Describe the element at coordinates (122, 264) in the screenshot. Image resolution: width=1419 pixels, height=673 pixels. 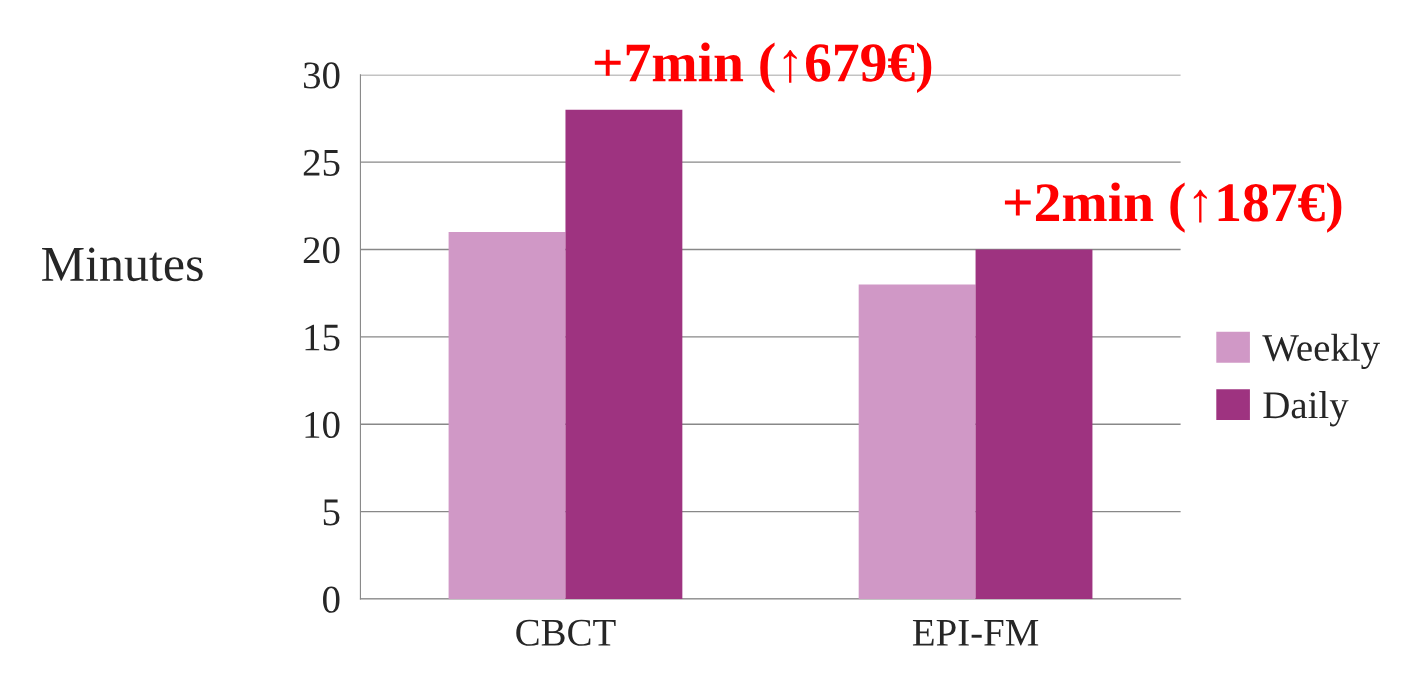
I see `y-axis-title: Minutes` at that location.